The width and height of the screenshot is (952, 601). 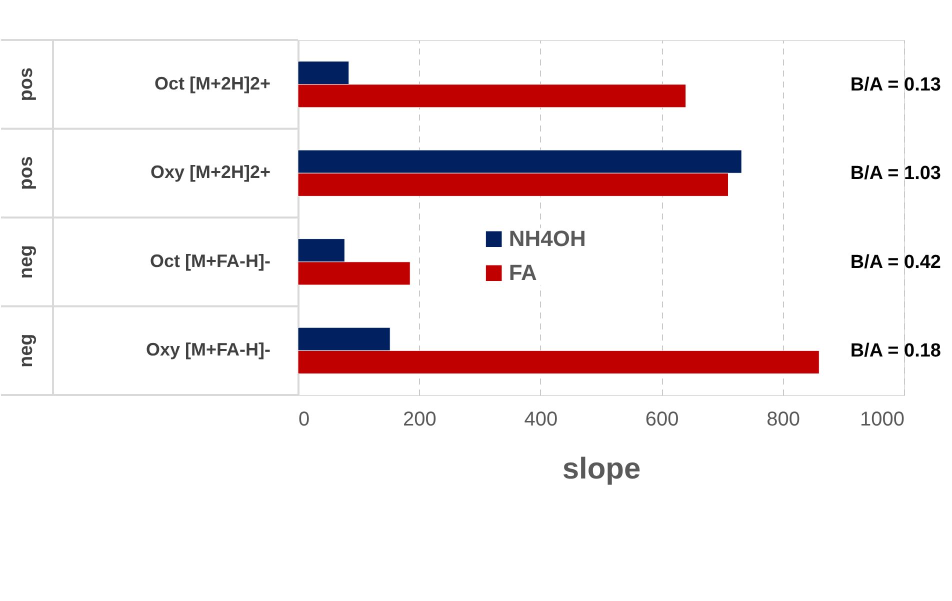 I want to click on y-tick-label: Oct [M+2H]2+, so click(x=212, y=83).